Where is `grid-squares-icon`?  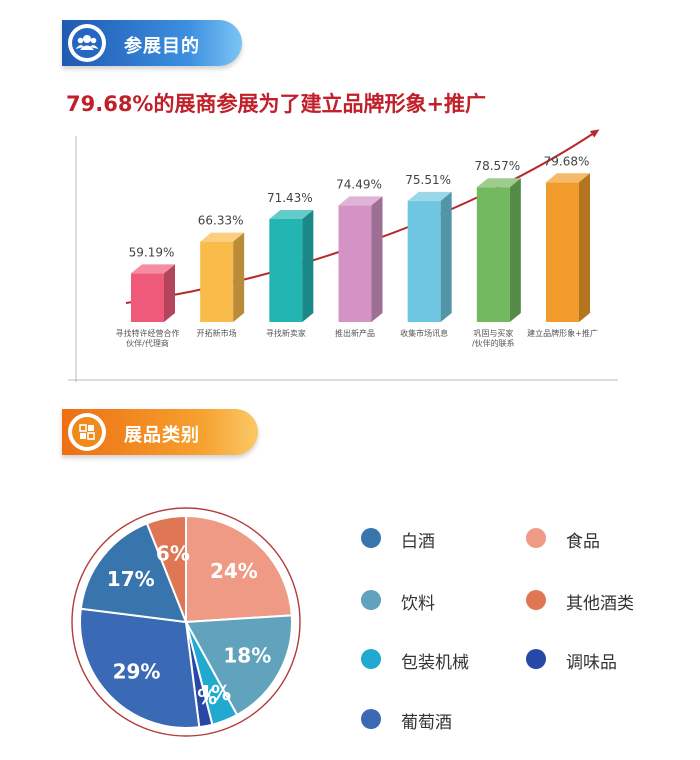
grid-squares-icon is located at coordinates (87, 432).